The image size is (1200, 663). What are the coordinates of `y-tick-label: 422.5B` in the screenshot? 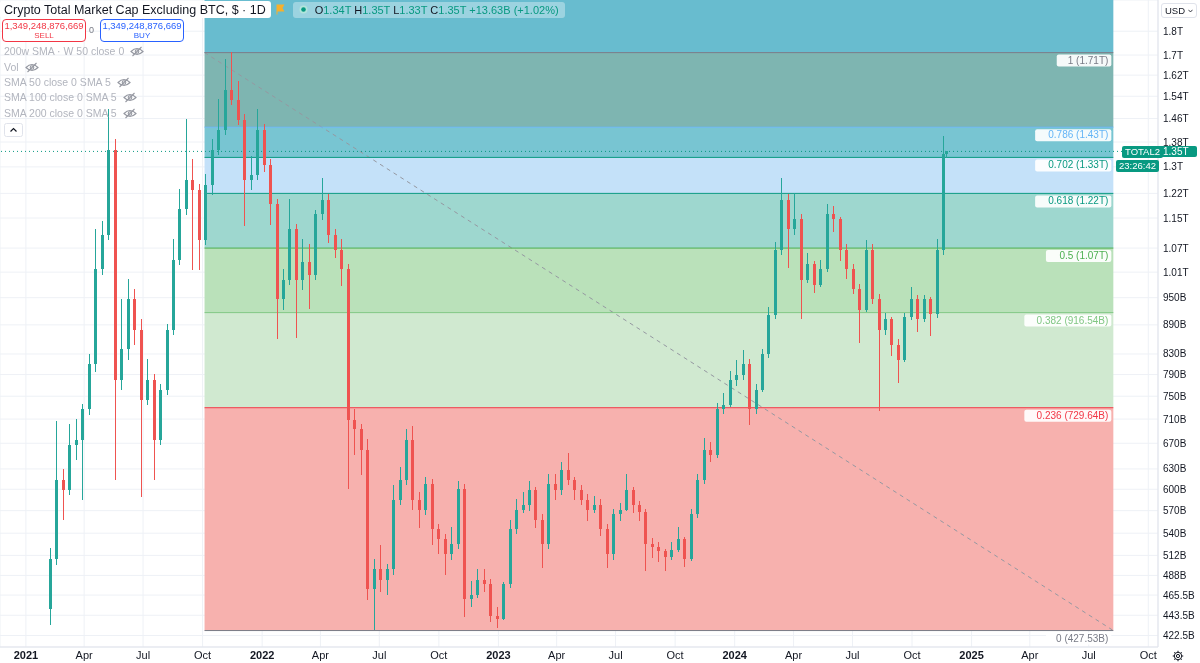 It's located at (1179, 635).